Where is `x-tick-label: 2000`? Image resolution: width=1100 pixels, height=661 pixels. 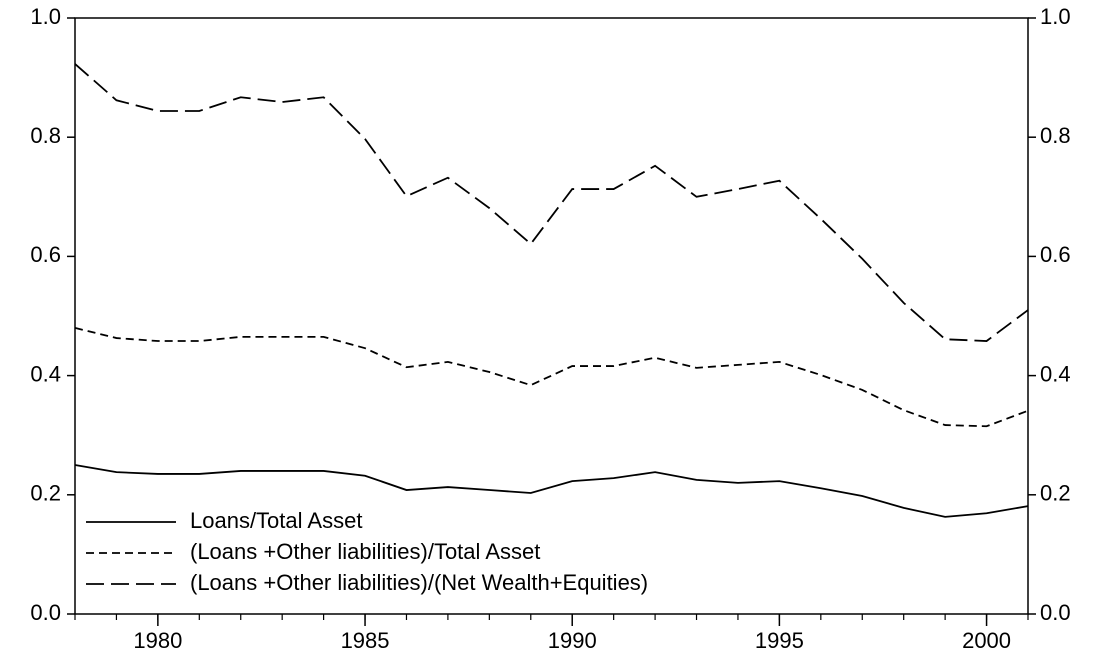 x-tick-label: 2000 is located at coordinates (986, 640).